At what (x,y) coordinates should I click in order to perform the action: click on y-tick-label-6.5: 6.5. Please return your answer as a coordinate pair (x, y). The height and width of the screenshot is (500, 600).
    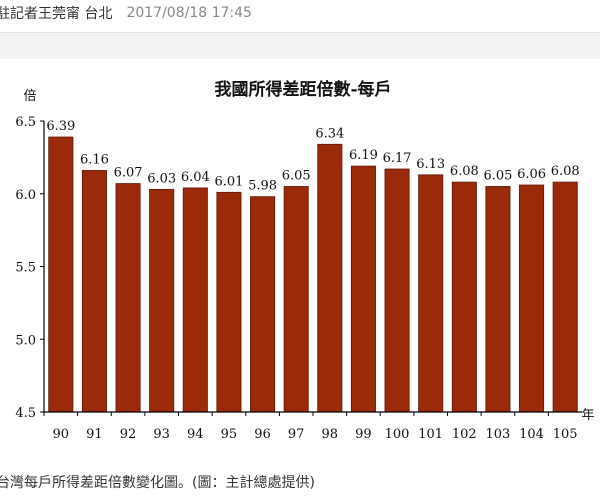
    Looking at the image, I should click on (25, 122).